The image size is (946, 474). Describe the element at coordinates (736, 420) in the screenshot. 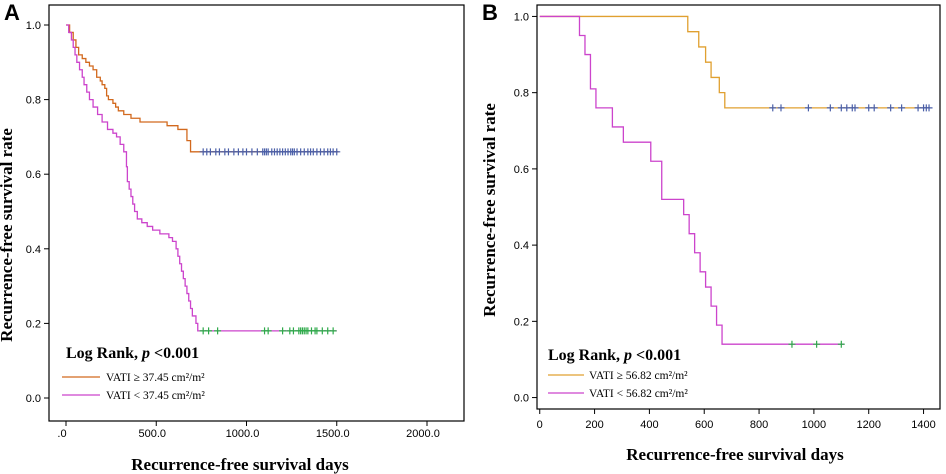

I see `panel-b-x-ticks: 0 200 400 600 800 1000 1200 1400` at that location.